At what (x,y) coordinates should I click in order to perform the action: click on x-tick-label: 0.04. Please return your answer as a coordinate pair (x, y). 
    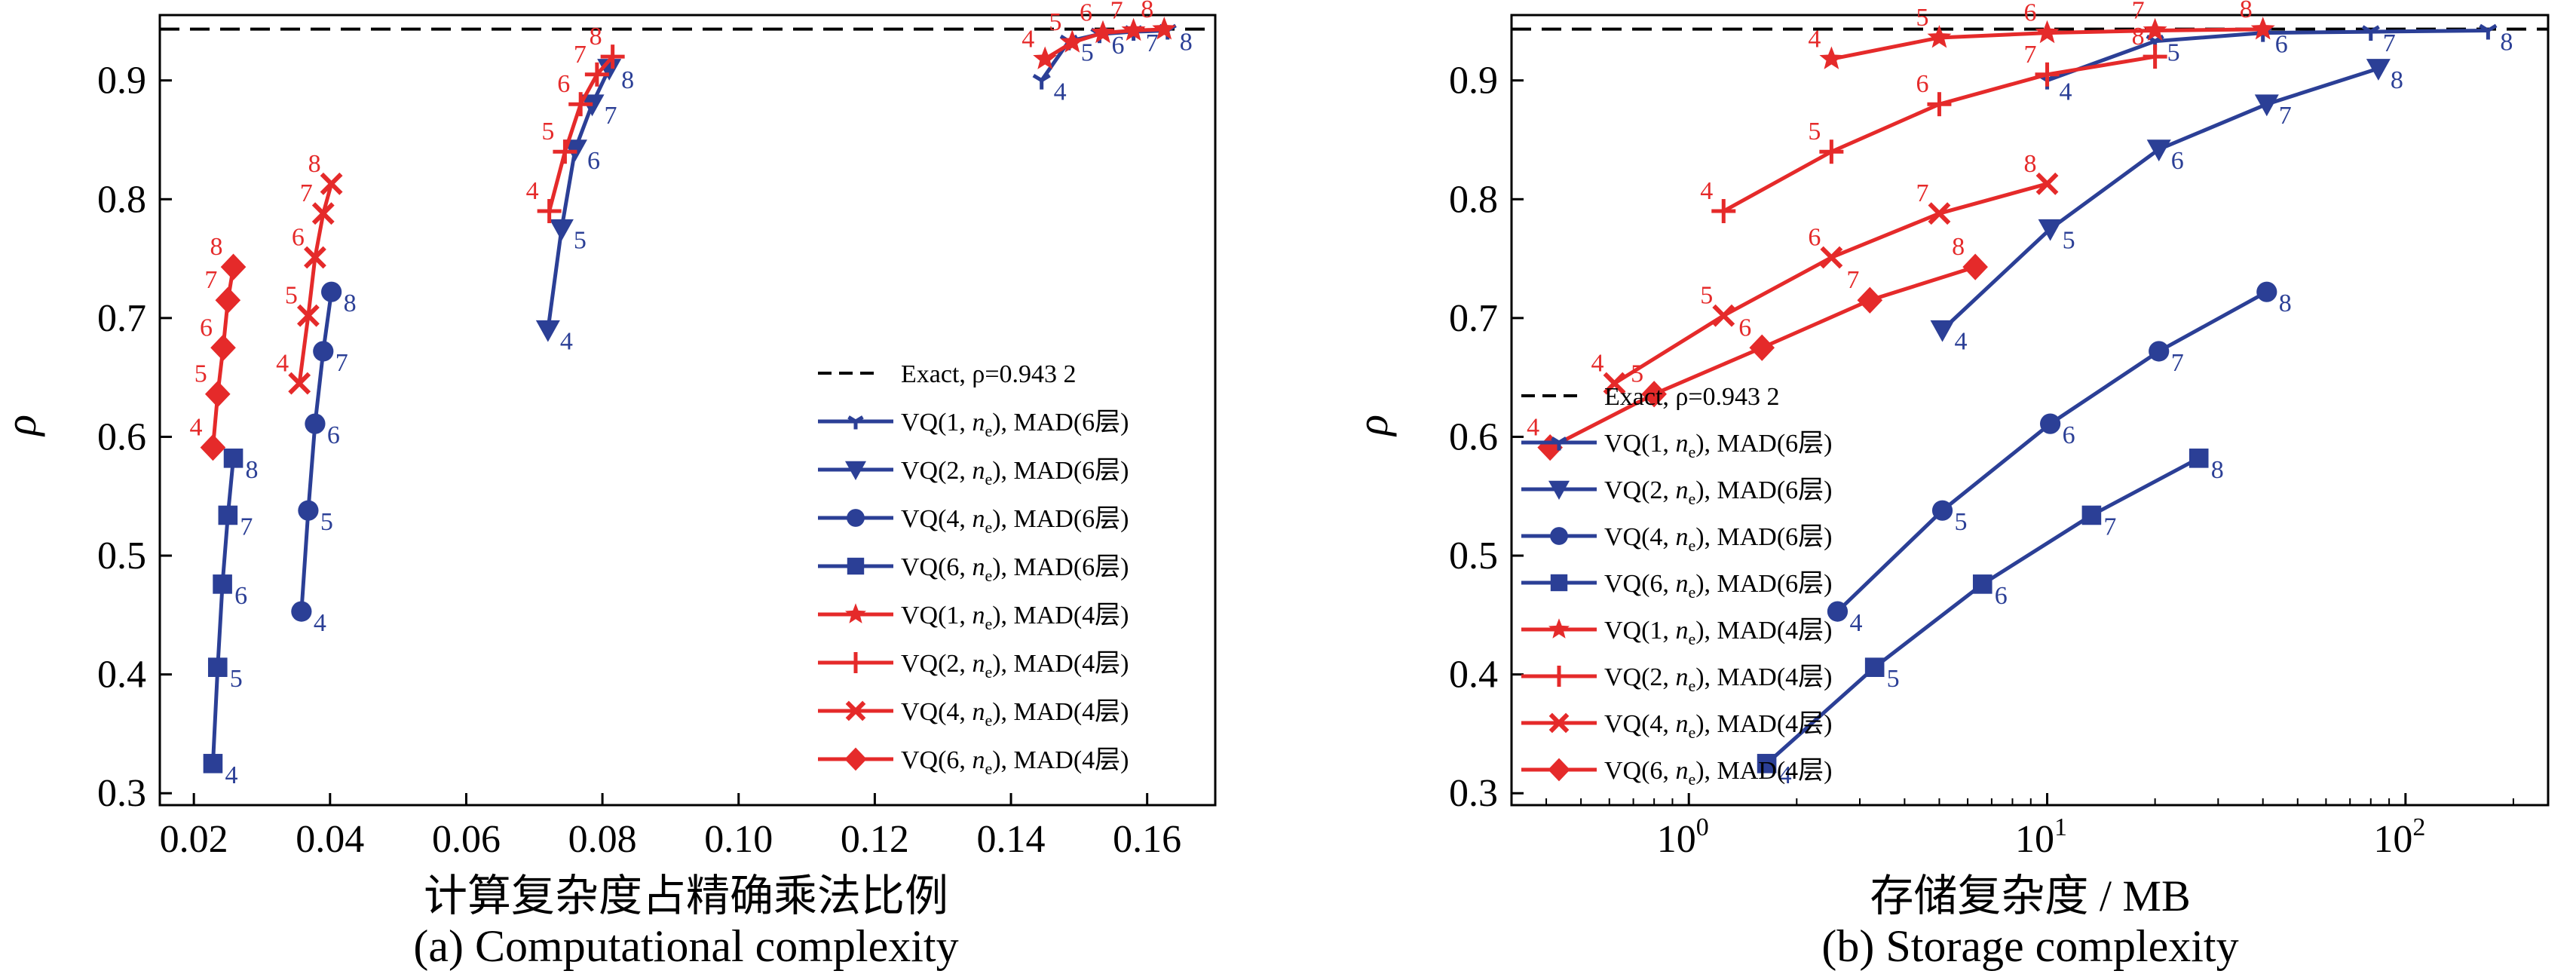
    Looking at the image, I should click on (330, 839).